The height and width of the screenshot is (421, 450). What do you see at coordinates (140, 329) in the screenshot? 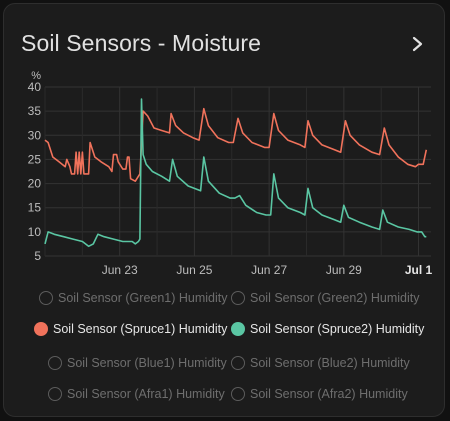
I see `legend-label: Soil Sensor (Spruce1) Humidity` at bounding box center [140, 329].